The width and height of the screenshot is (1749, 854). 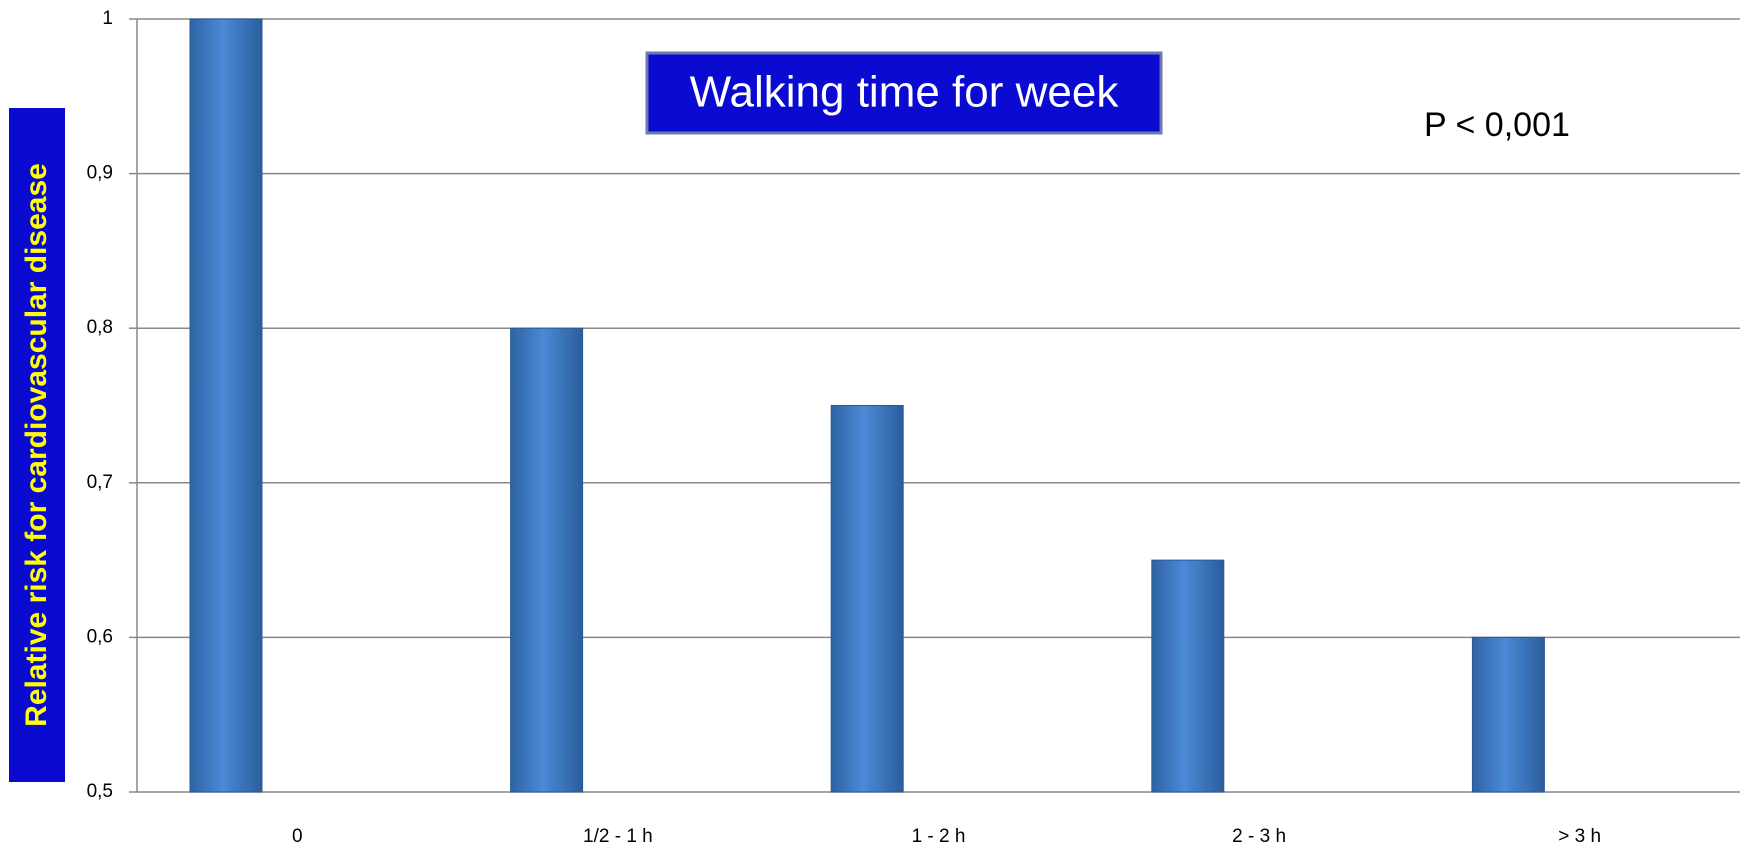 What do you see at coordinates (1259, 836) in the screenshot?
I see `x-tick-label: 2 - 3 h` at bounding box center [1259, 836].